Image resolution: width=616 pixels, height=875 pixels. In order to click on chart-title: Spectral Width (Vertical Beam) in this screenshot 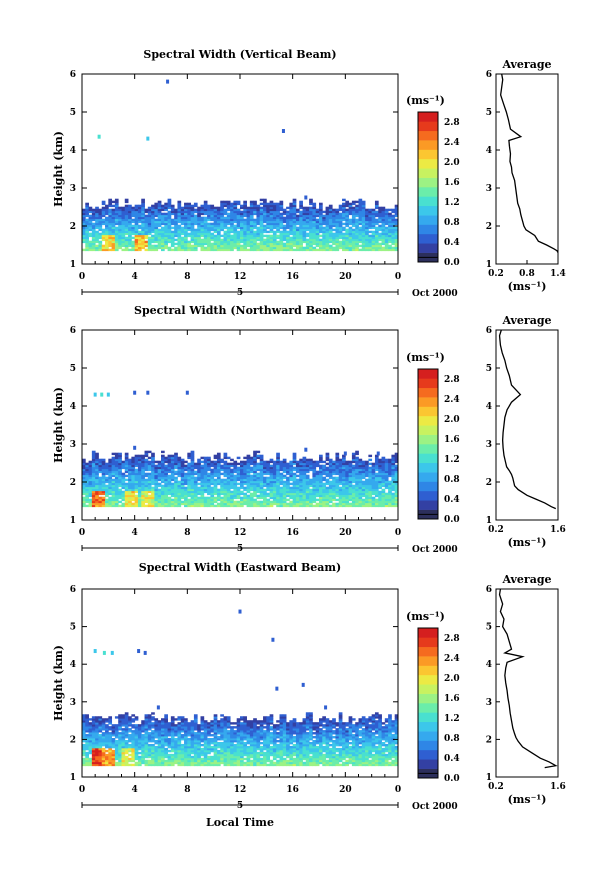, I will do `click(239, 54)`.